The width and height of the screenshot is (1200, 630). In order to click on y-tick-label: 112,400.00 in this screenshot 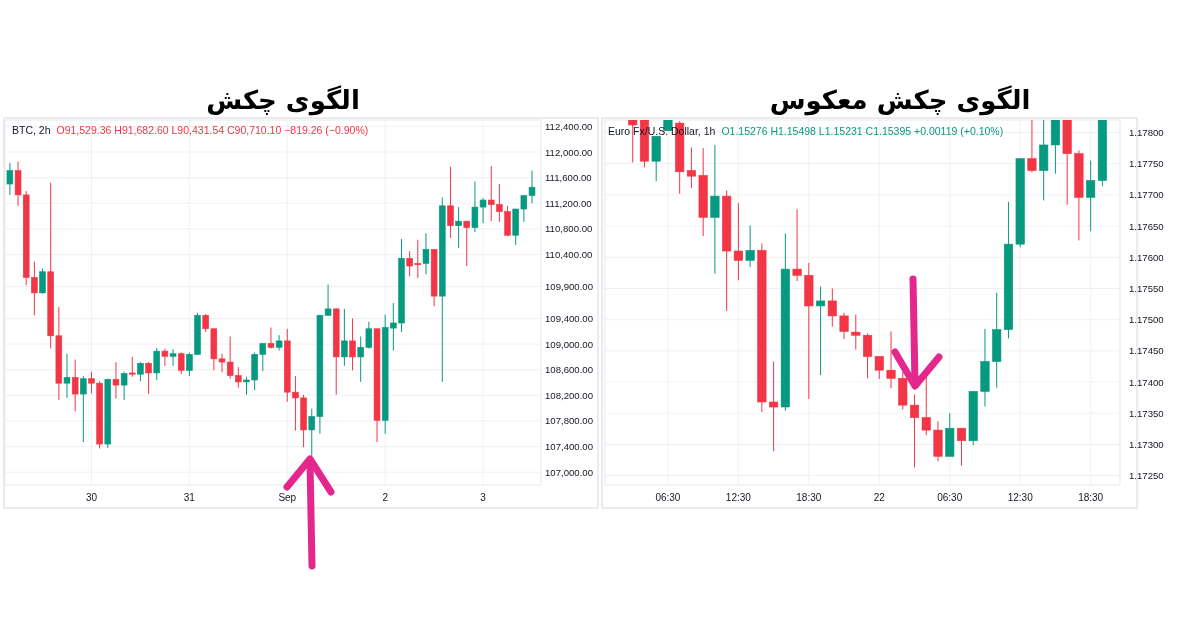, I will do `click(569, 126)`.